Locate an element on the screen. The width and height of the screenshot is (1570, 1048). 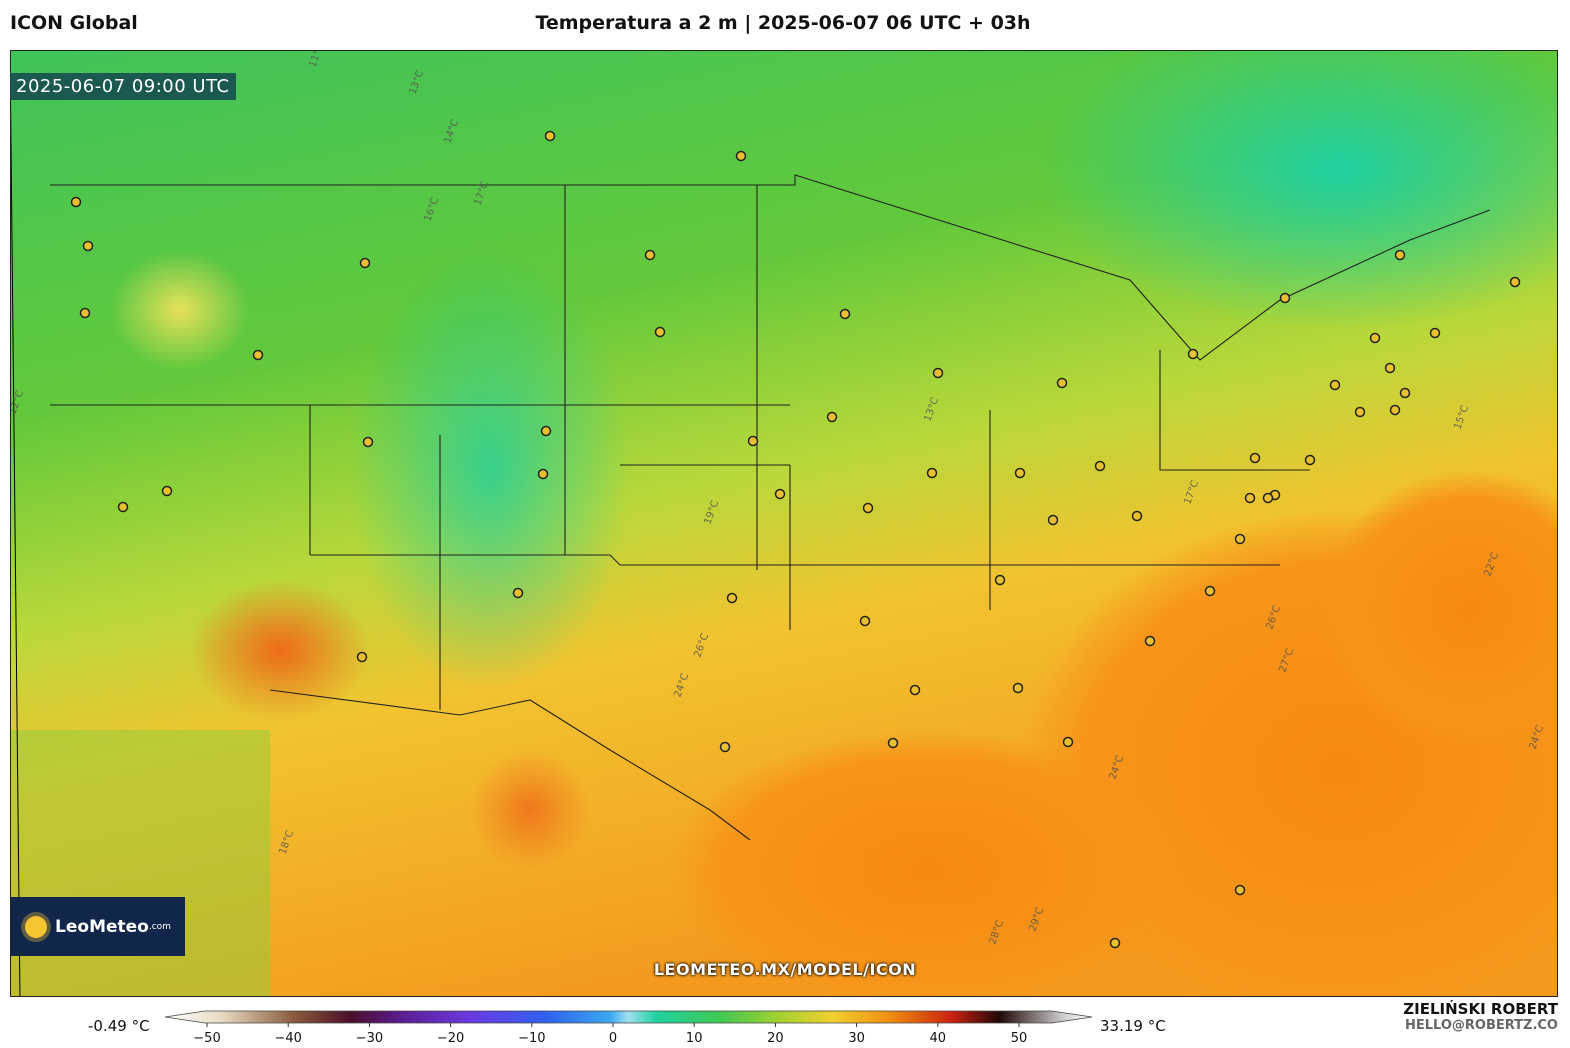
colorbar-tick-label: −30 is located at coordinates (369, 1038).